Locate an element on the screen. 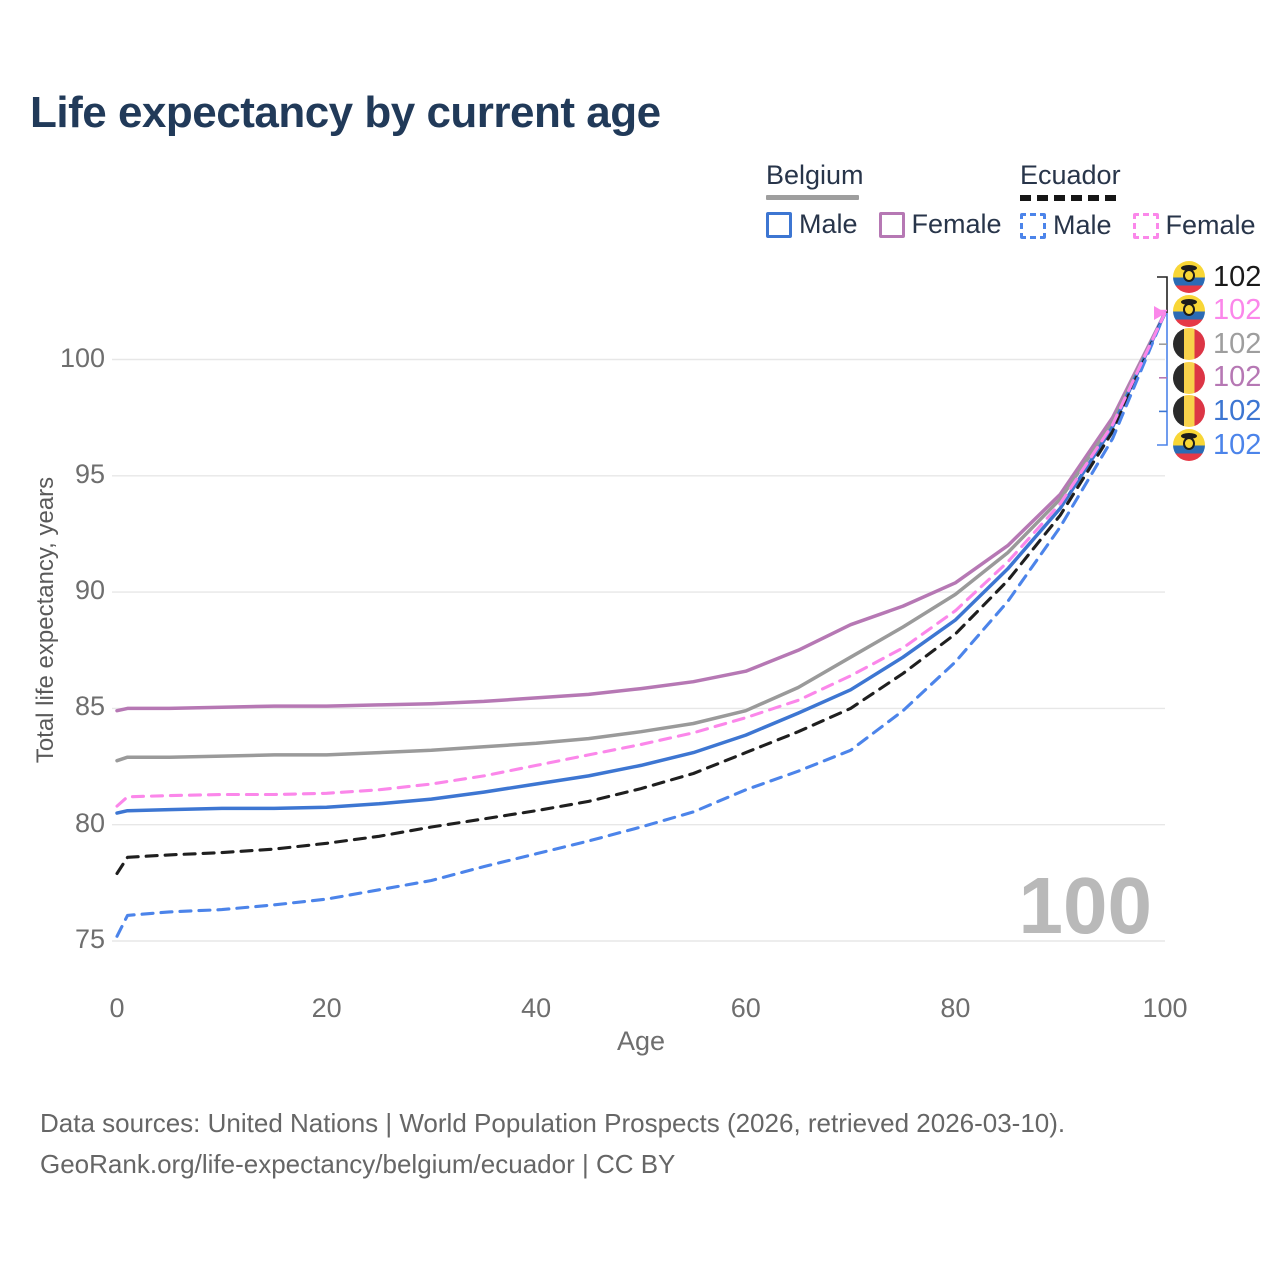 This screenshot has width=1280, height=1280. page-title: Life expectancy by current age is located at coordinates (345, 112).